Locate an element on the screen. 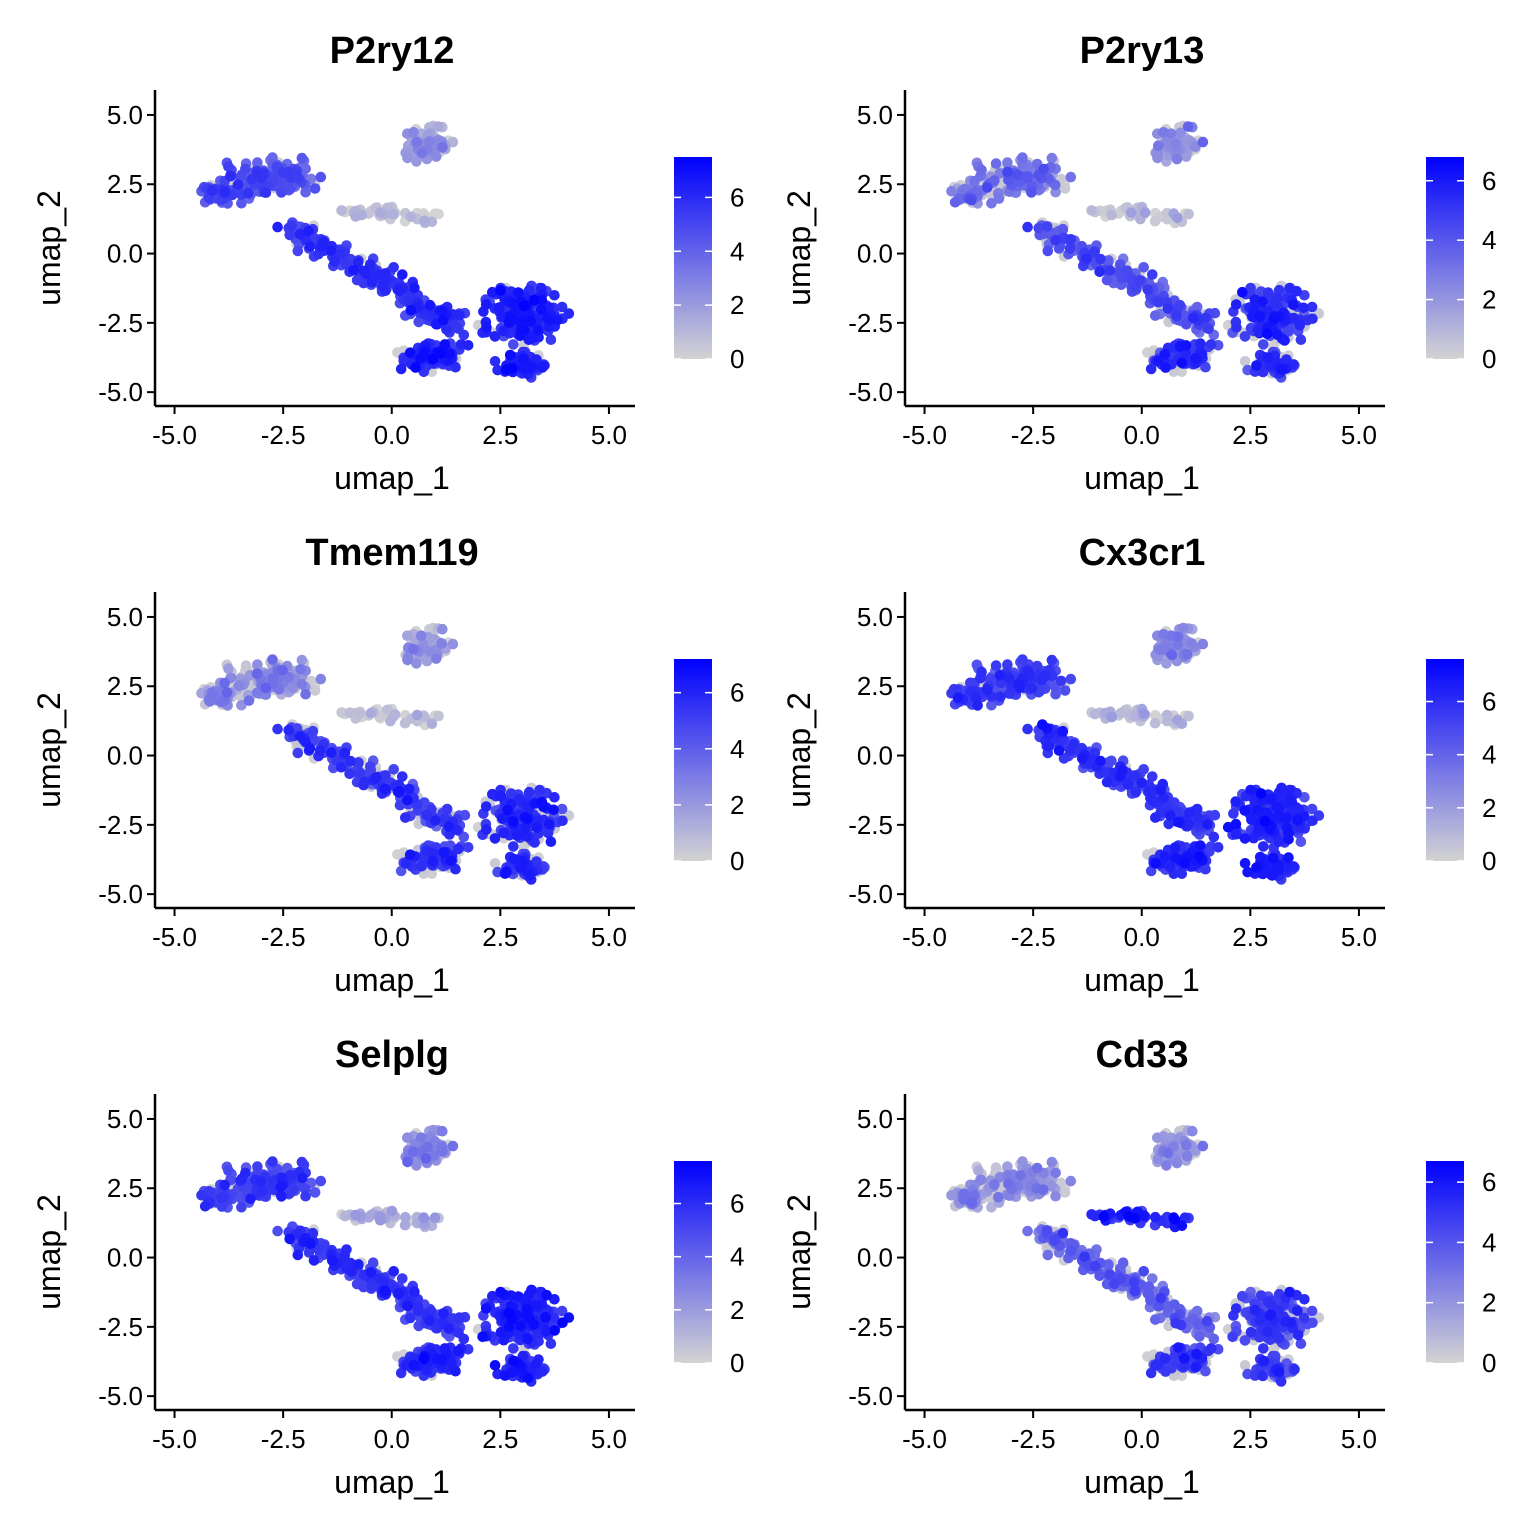 The image size is (1536, 1536). x-tick-label: 0.0 is located at coordinates (392, 435).